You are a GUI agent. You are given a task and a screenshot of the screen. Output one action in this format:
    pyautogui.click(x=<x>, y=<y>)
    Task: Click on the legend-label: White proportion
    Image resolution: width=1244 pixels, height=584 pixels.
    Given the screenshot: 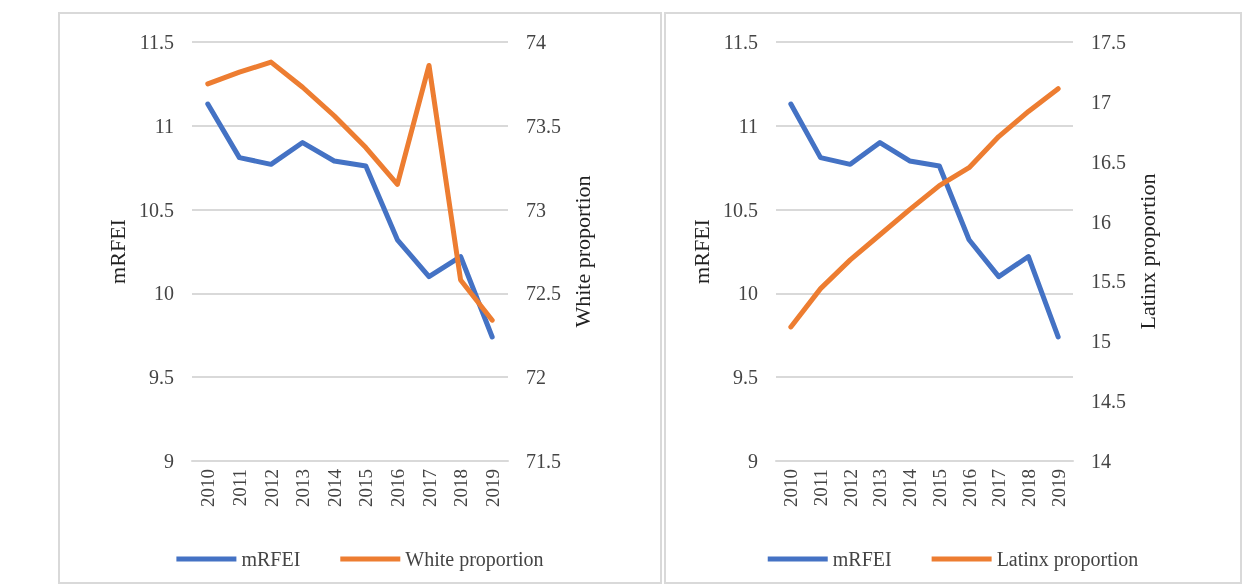 What is the action you would take?
    pyautogui.click(x=474, y=559)
    